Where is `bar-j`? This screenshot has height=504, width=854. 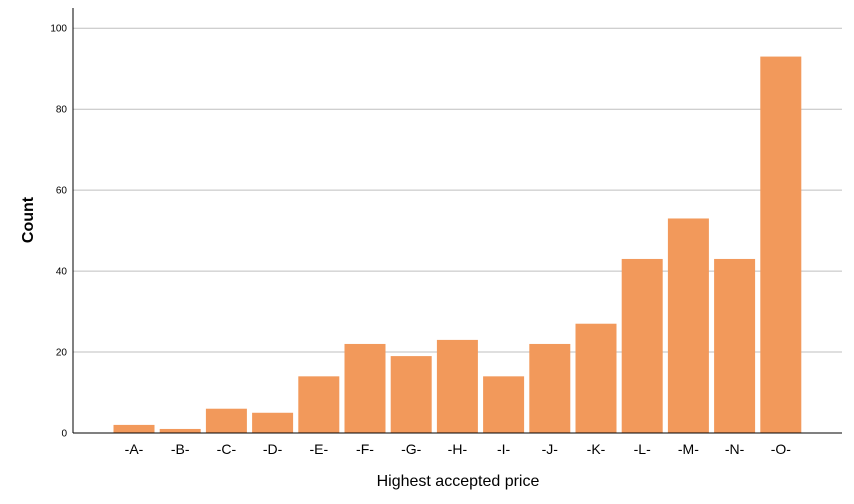
bar-j is located at coordinates (550, 388).